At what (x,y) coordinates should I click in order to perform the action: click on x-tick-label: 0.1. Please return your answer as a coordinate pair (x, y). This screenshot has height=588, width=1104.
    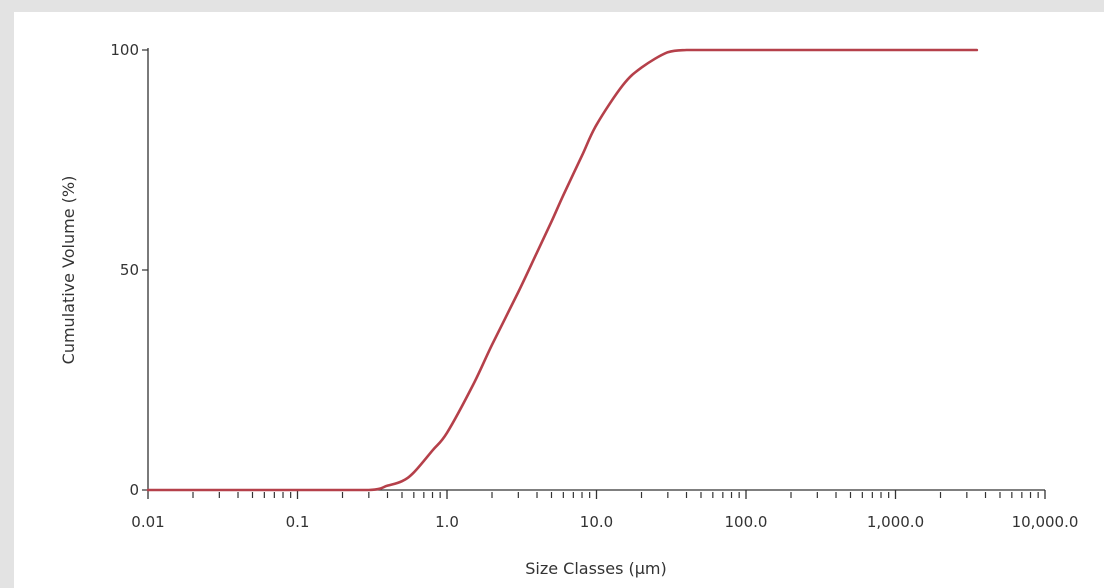
    Looking at the image, I should click on (298, 522).